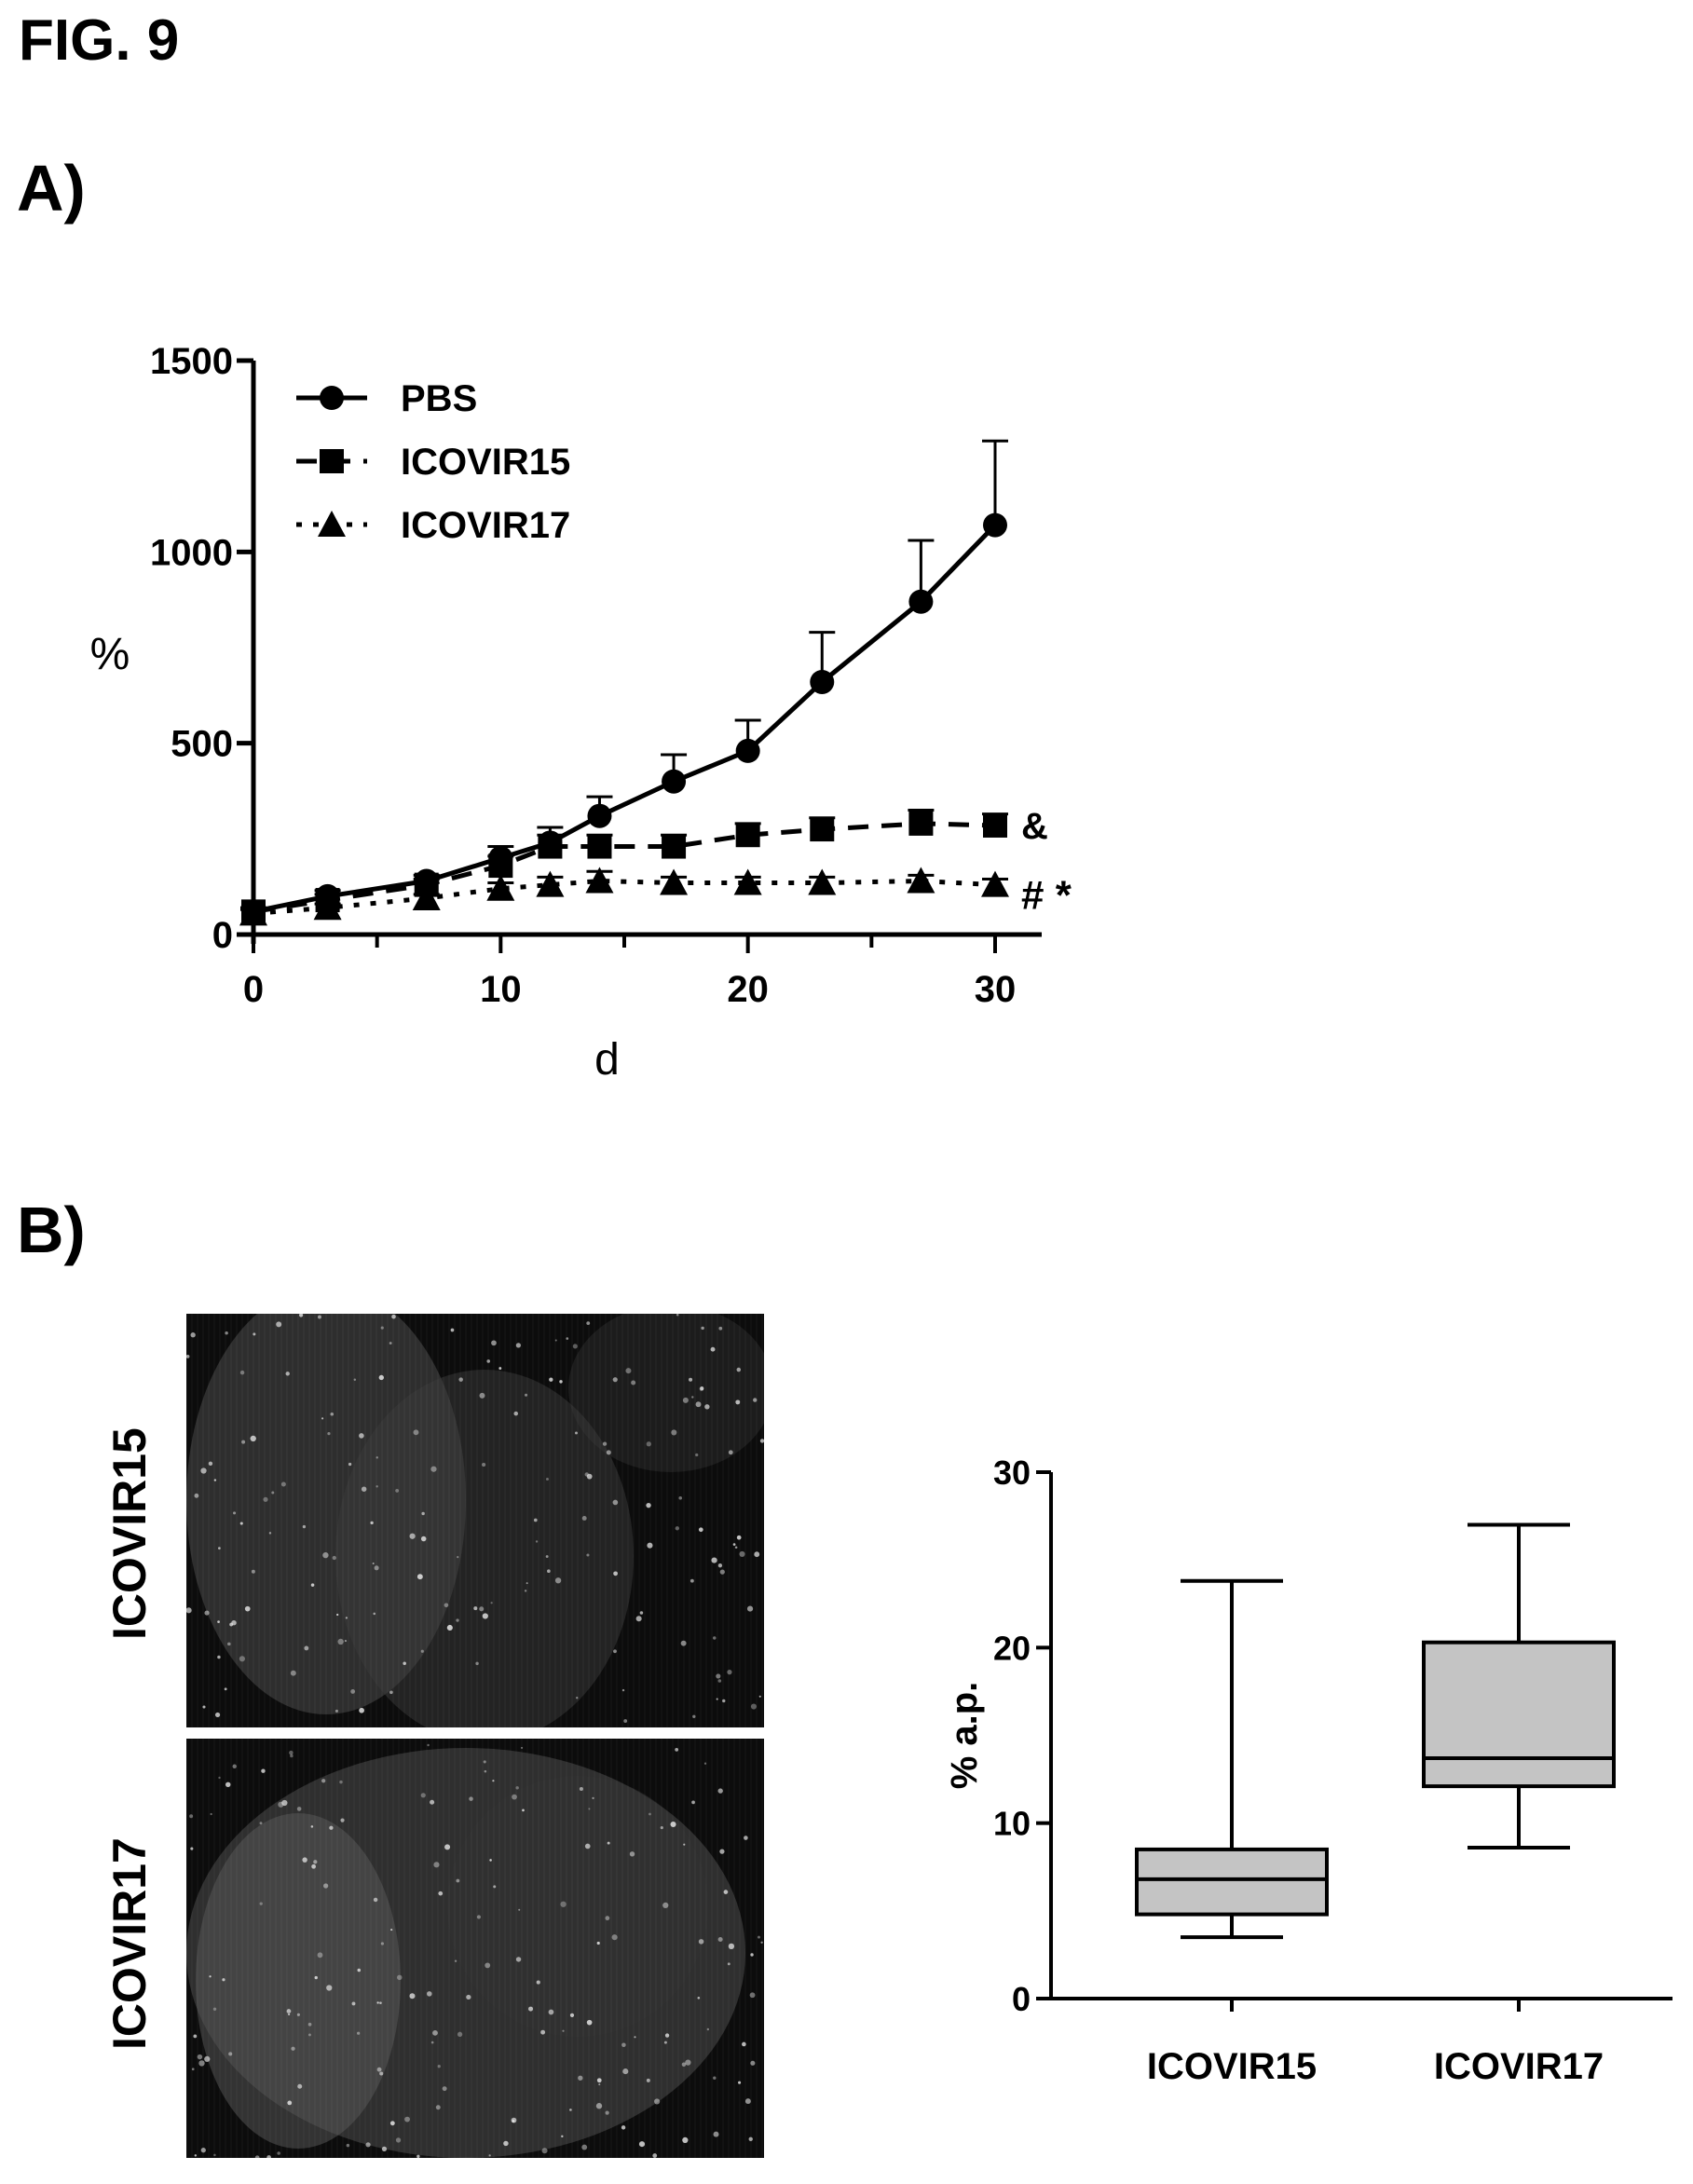 The width and height of the screenshot is (1693, 2184). What do you see at coordinates (666, 1393) in the screenshot?
I see `tissue-region` at bounding box center [666, 1393].